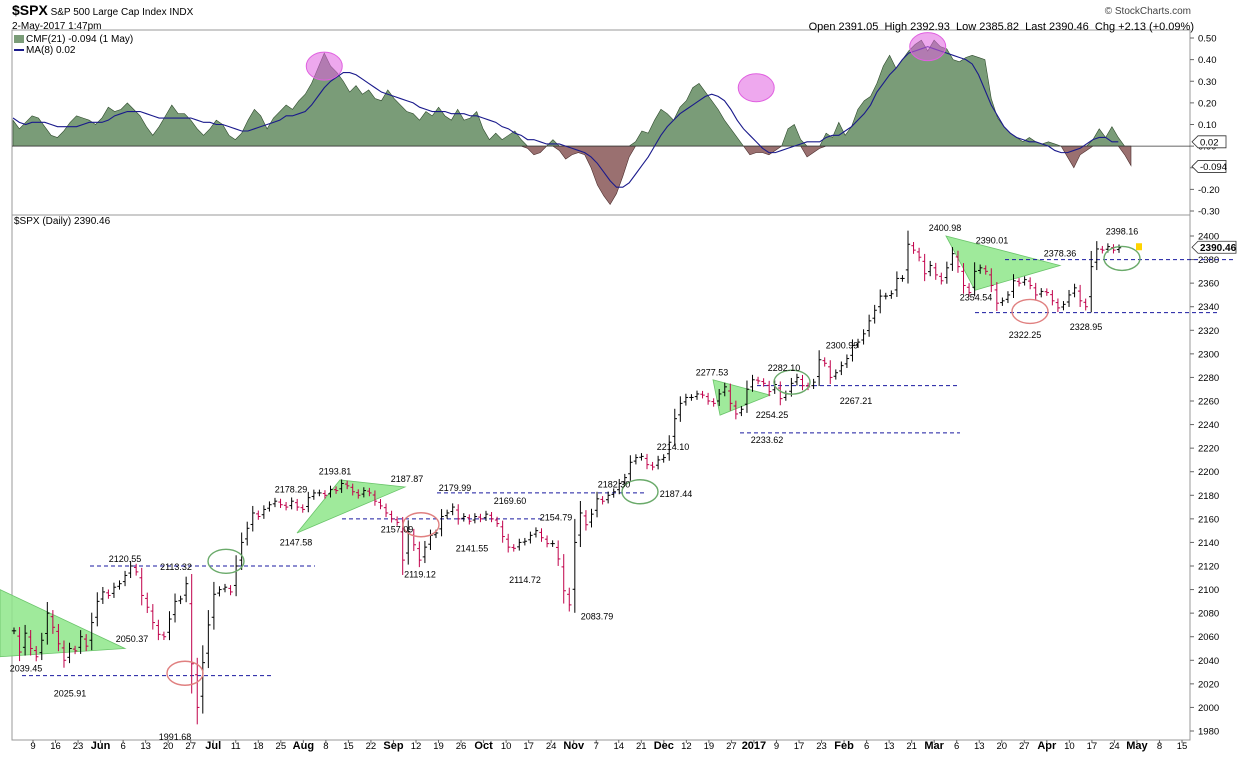 The width and height of the screenshot is (1243, 760). What do you see at coordinates (1208, 661) in the screenshot?
I see `price-ytick-label: 2040` at bounding box center [1208, 661].